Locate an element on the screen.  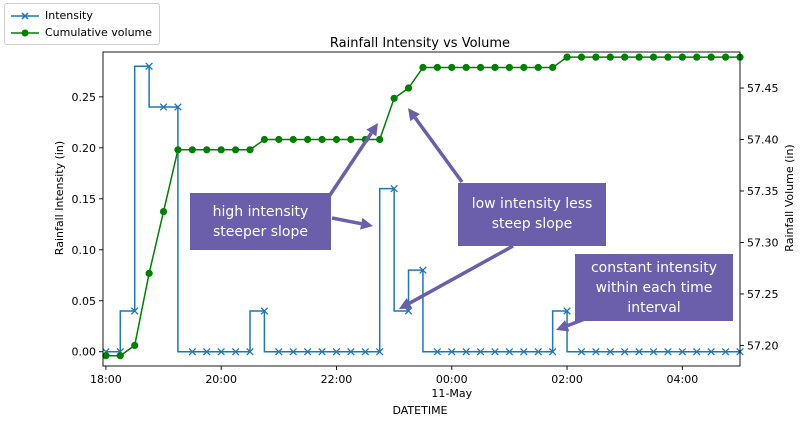
y-right-tick-label: 57.20 is located at coordinates (763, 345).